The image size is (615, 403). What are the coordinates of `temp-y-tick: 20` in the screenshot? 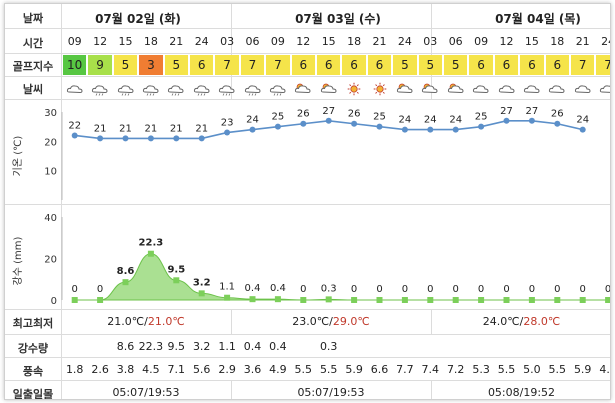 It's located at (50, 142).